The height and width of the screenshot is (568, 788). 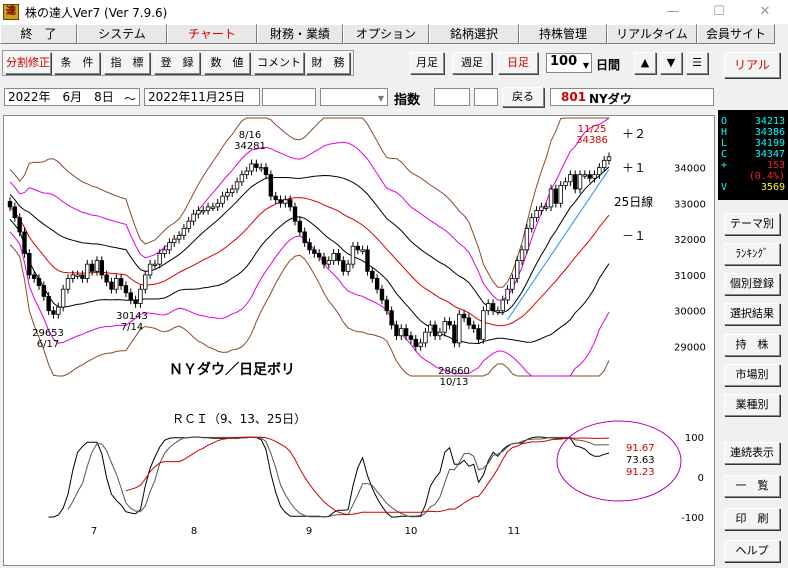 I want to click on quote-key: C, so click(x=724, y=154).